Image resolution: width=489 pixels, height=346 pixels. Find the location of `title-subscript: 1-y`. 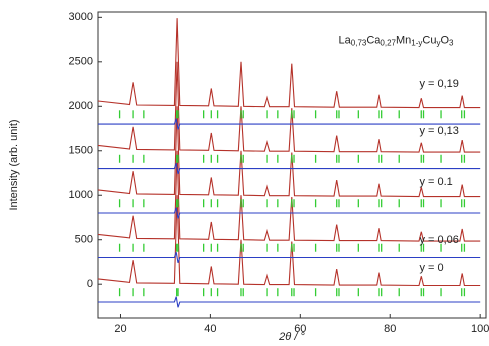

title-subscript: 1-y is located at coordinates (416, 43).